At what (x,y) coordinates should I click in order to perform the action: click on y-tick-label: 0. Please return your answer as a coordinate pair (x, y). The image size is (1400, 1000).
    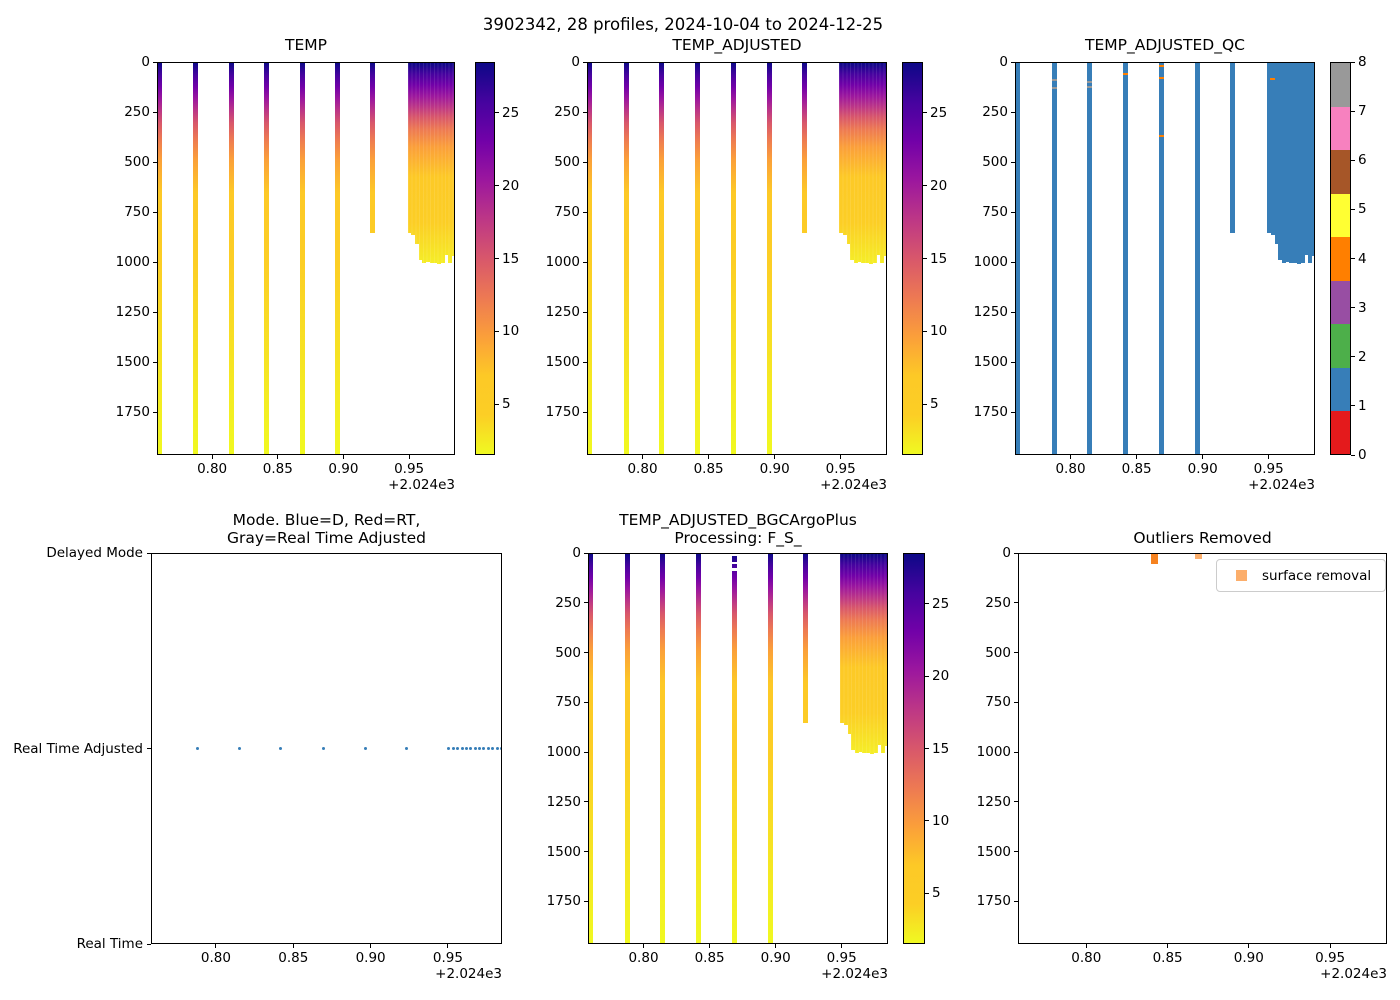
    Looking at the image, I should click on (1006, 553).